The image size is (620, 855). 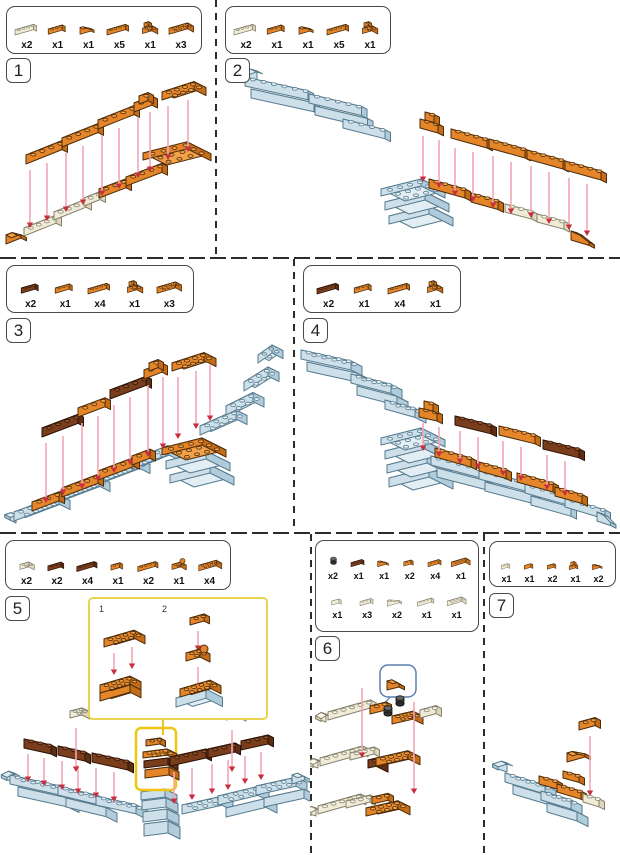 I want to click on brown-1x4-brick-icon, so click(x=327, y=288).